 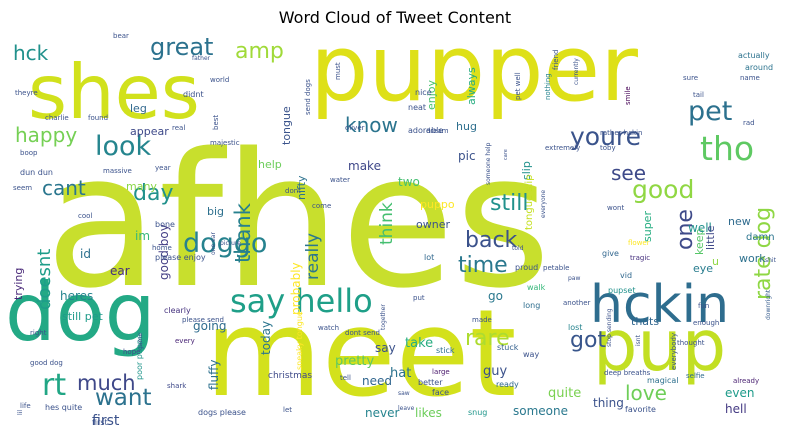 I want to click on word-heres: heres, so click(x=76, y=296).